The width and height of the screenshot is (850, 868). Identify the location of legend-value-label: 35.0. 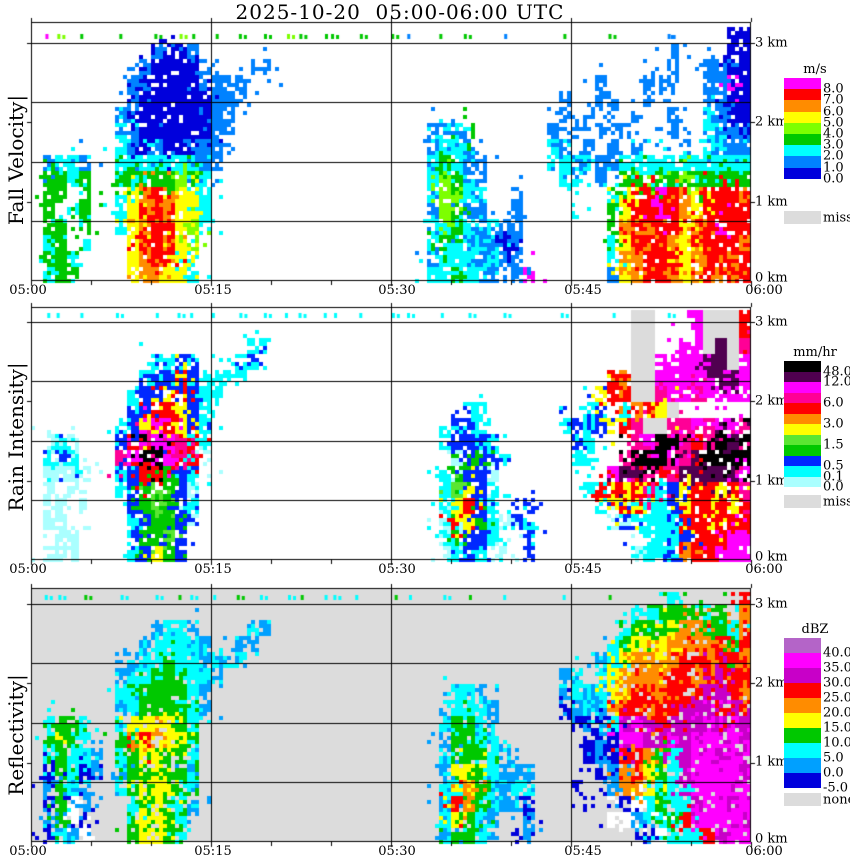
(836, 668).